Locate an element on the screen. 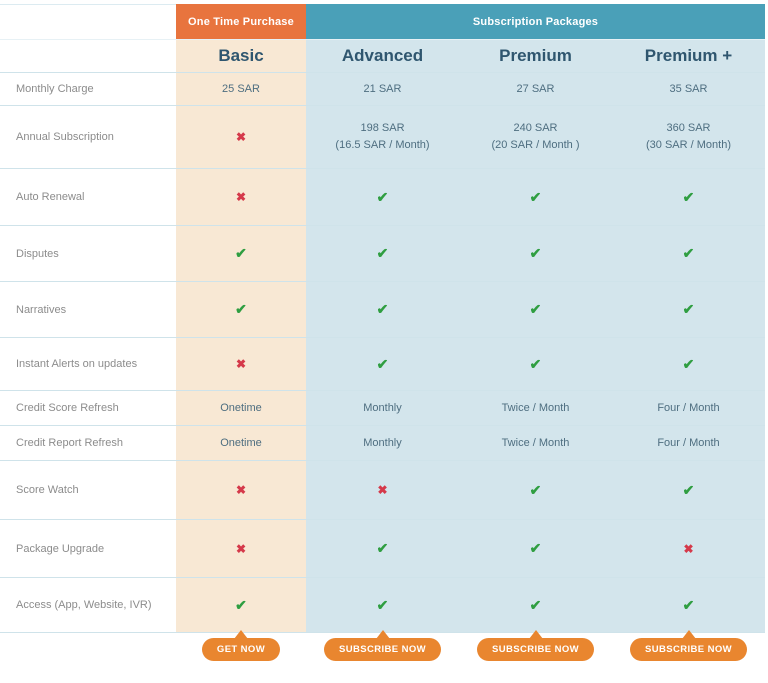  plan-names-spacer is located at coordinates (88, 56).